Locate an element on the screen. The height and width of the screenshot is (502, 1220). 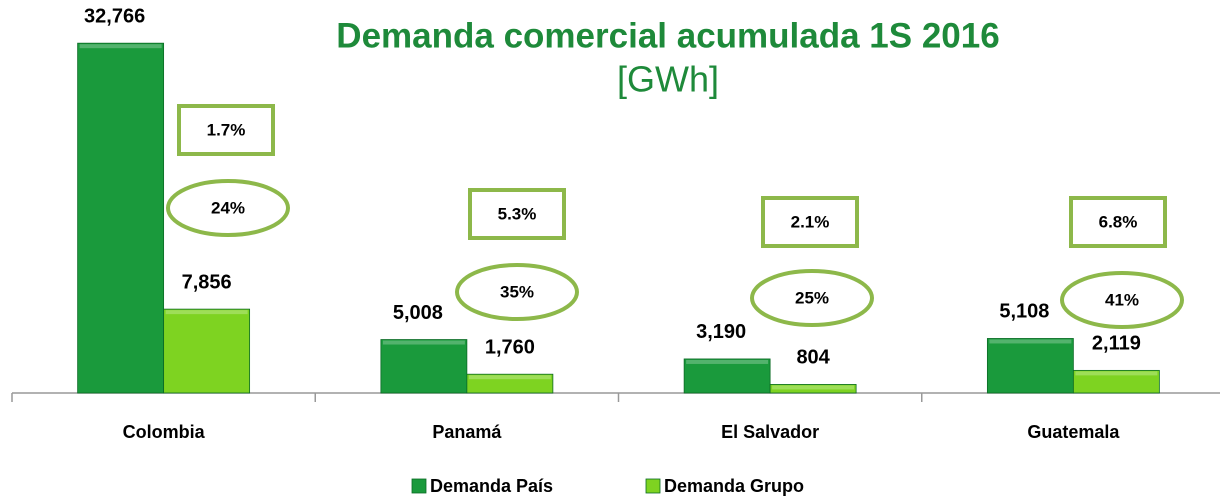
data-label: 32,766 is located at coordinates (114, 16).